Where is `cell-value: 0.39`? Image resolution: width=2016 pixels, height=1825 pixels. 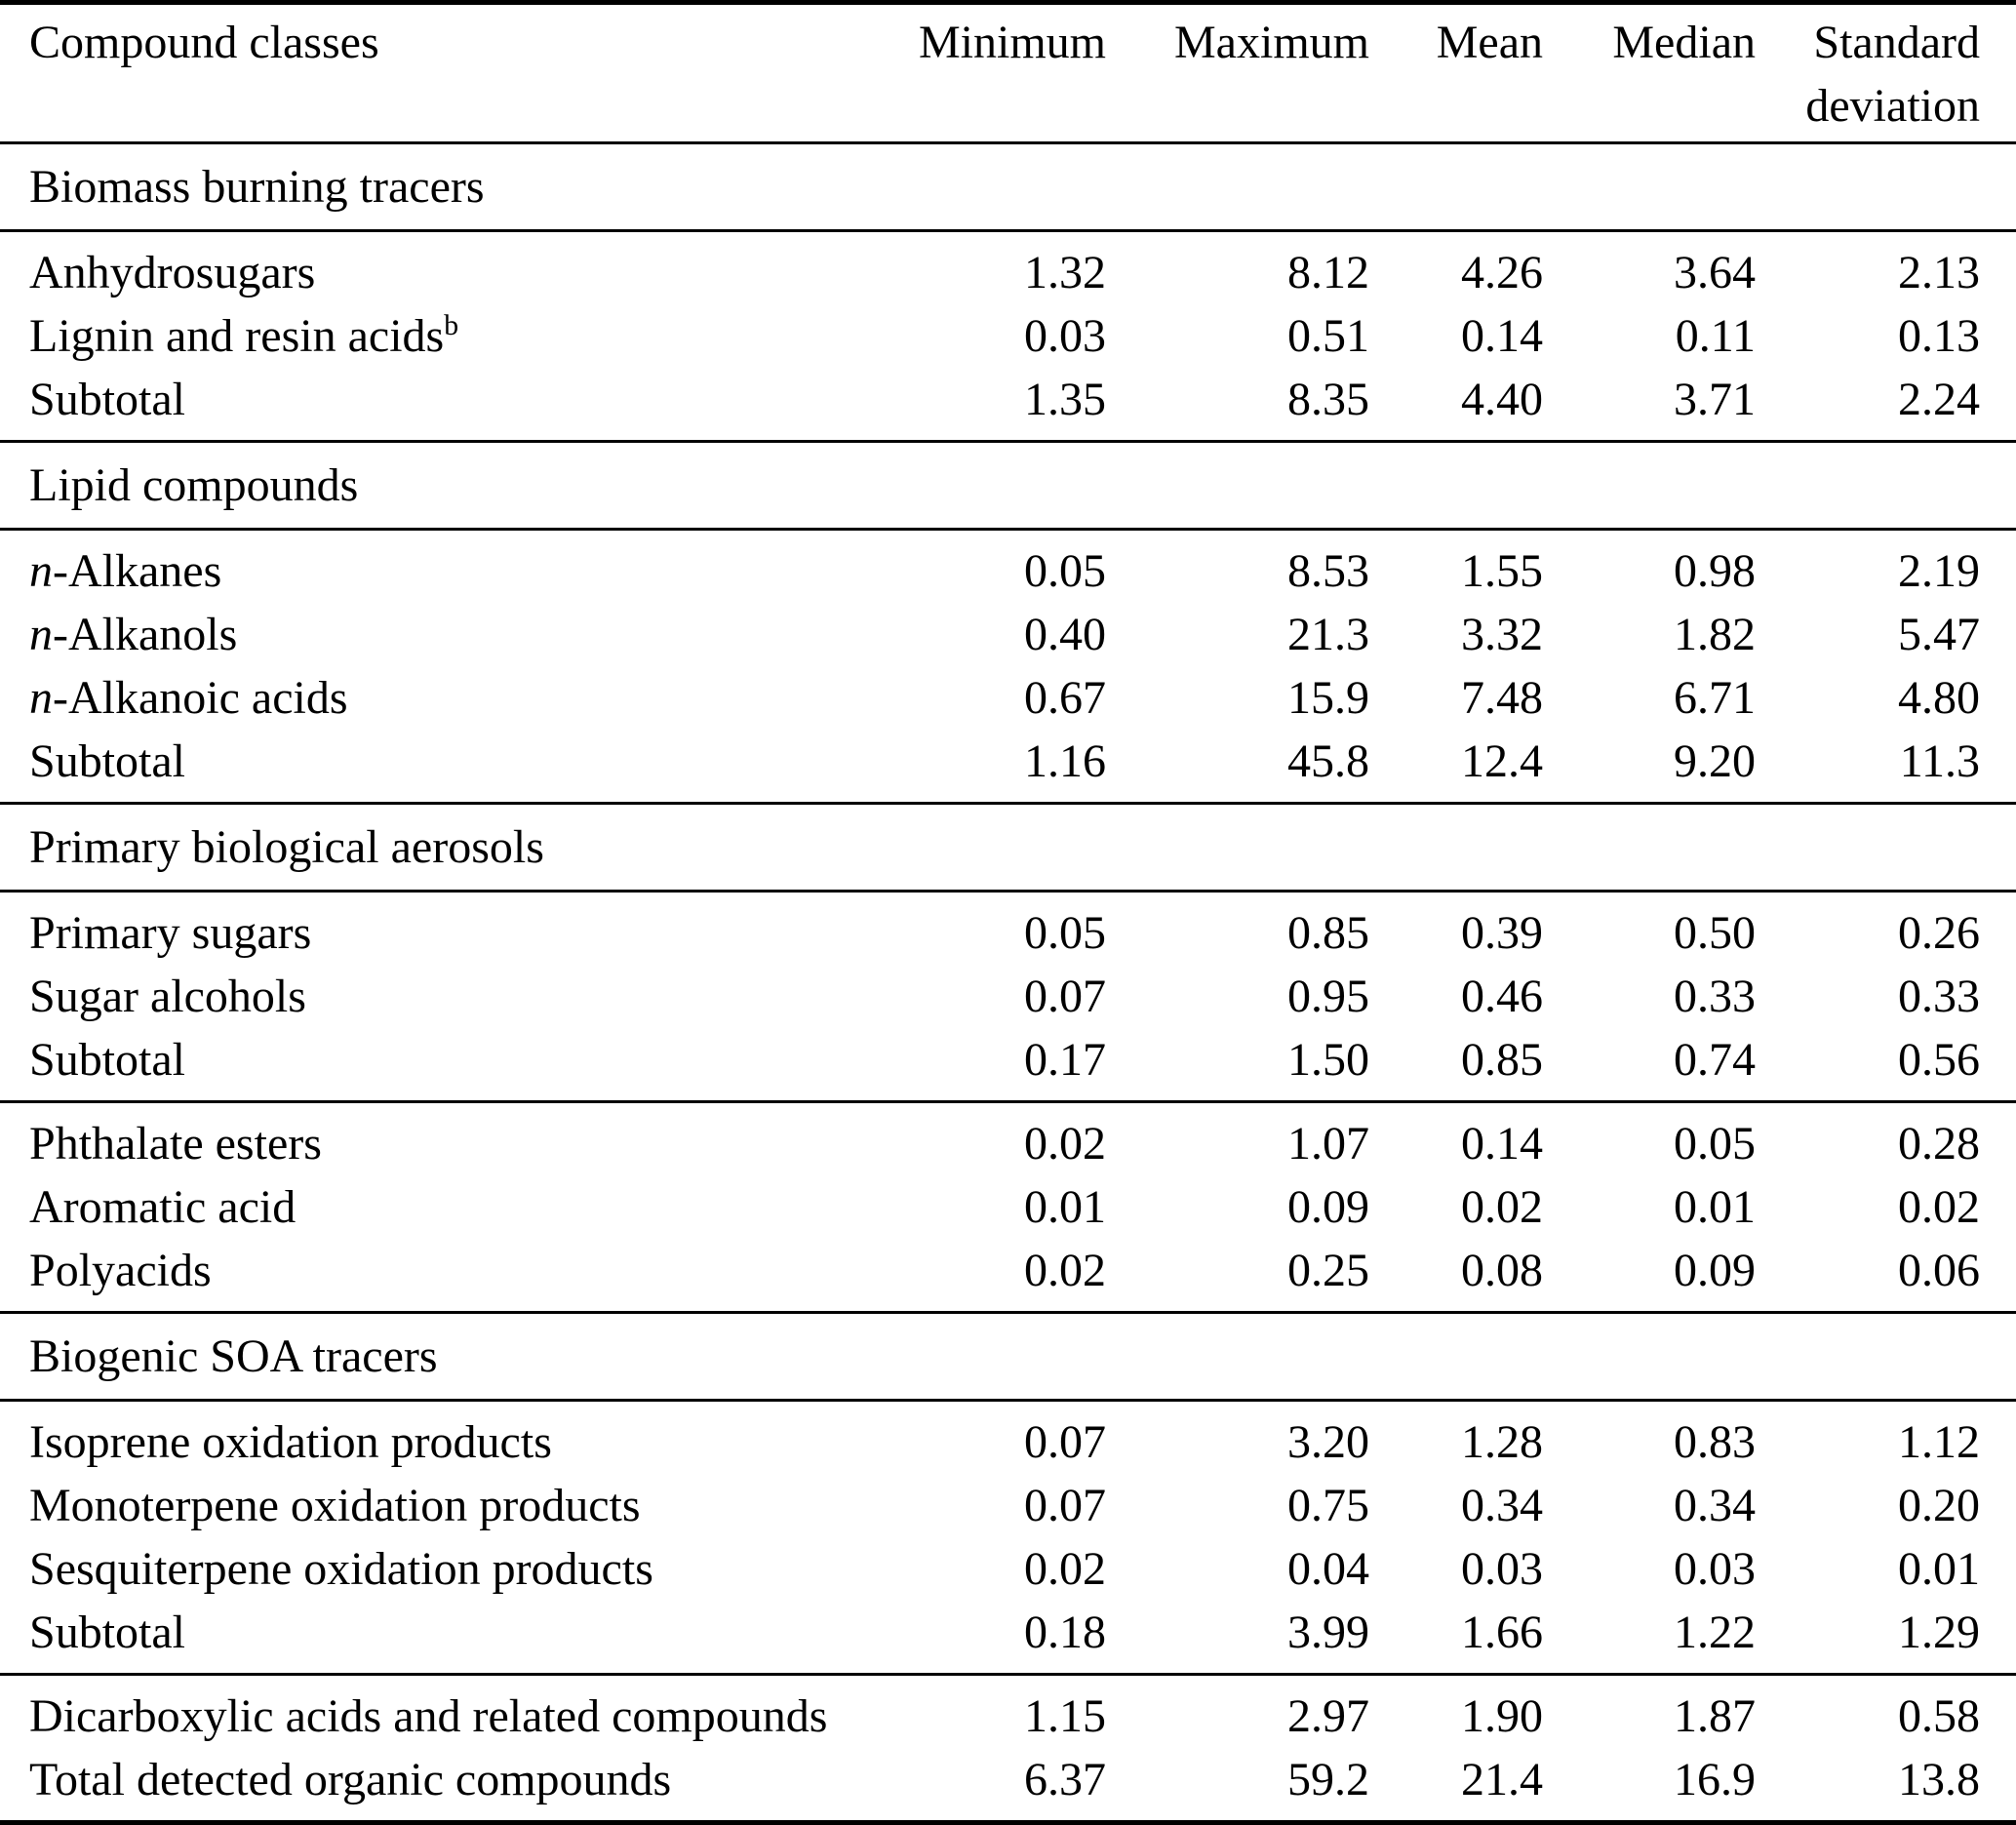
cell-value: 0.39 is located at coordinates (1502, 933).